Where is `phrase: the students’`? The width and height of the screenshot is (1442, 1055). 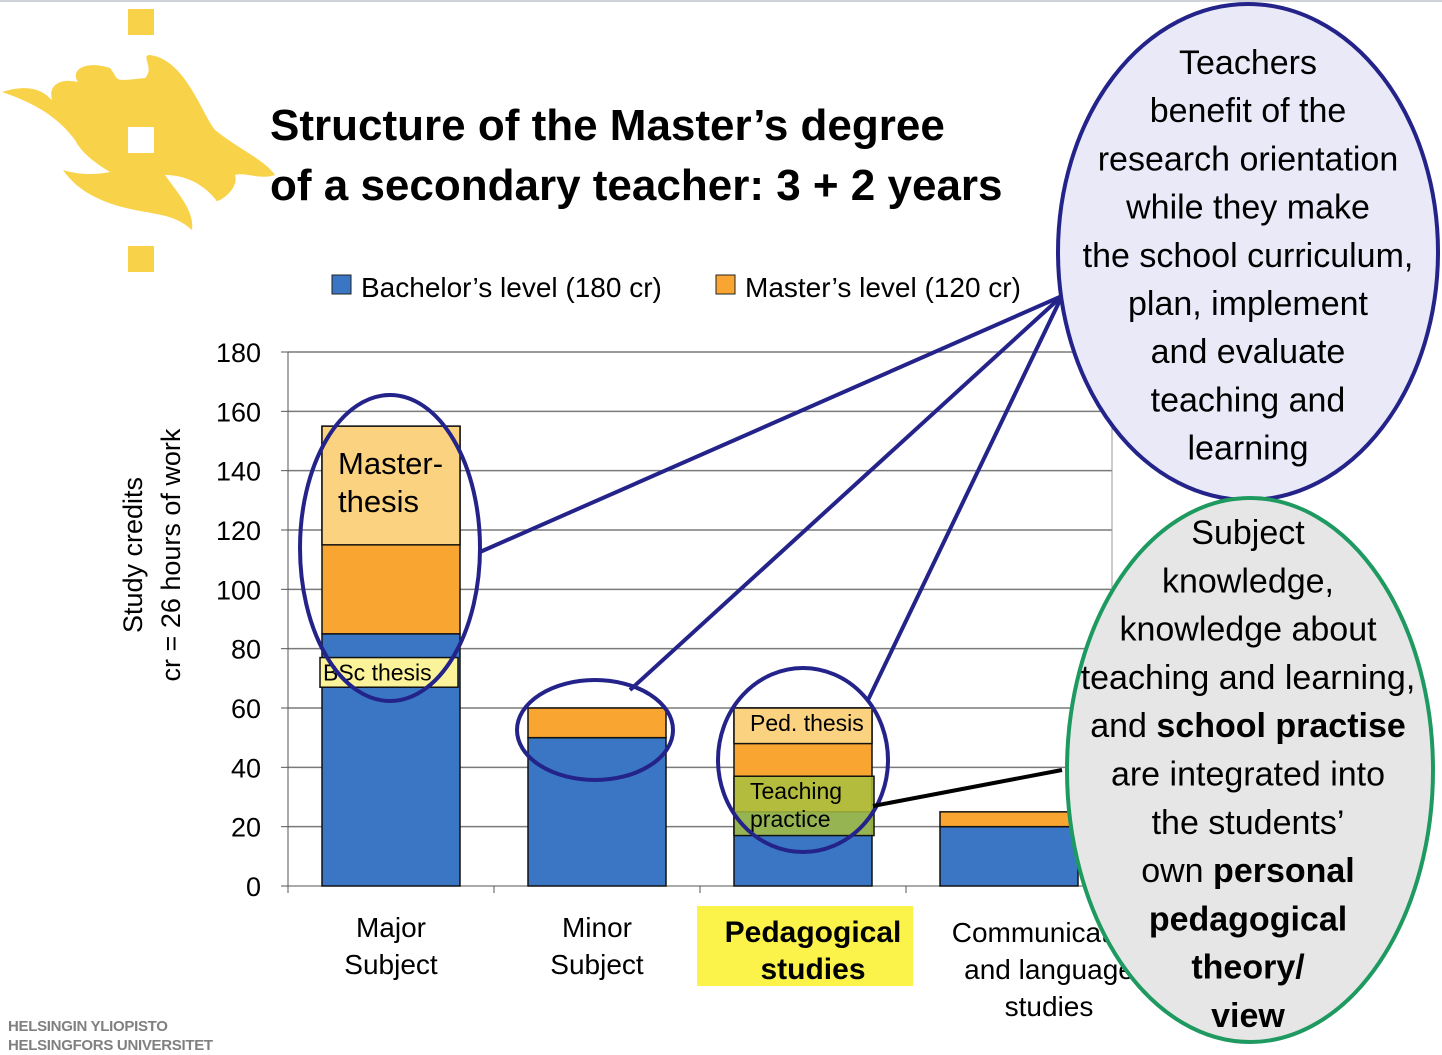 phrase: the students’ is located at coordinates (1248, 823).